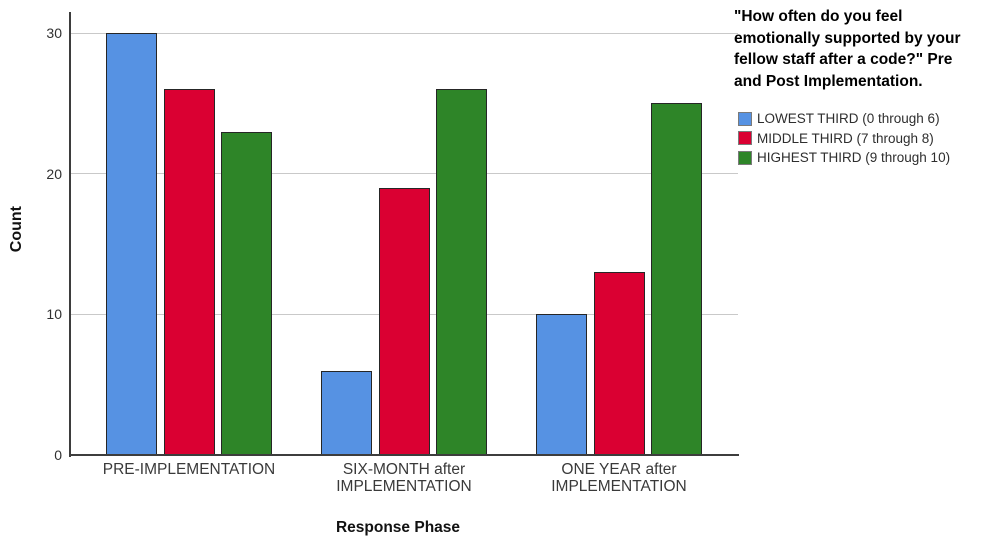 The image size is (990, 551). I want to click on y-tick-label: 10, so click(54, 314).